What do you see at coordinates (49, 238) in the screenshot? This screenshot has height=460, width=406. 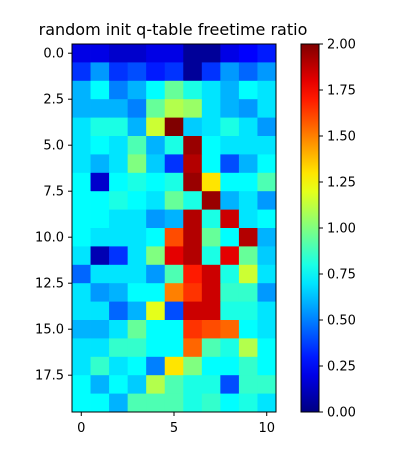 I see `y-tick-label: 10.0` at bounding box center [49, 238].